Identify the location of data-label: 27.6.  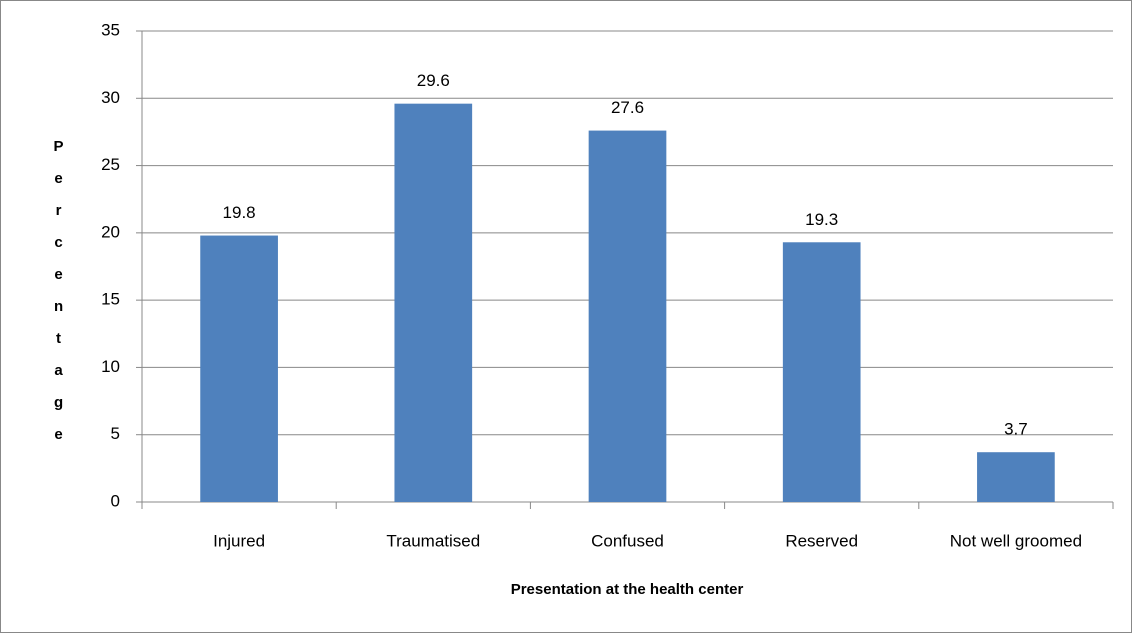
(627, 107).